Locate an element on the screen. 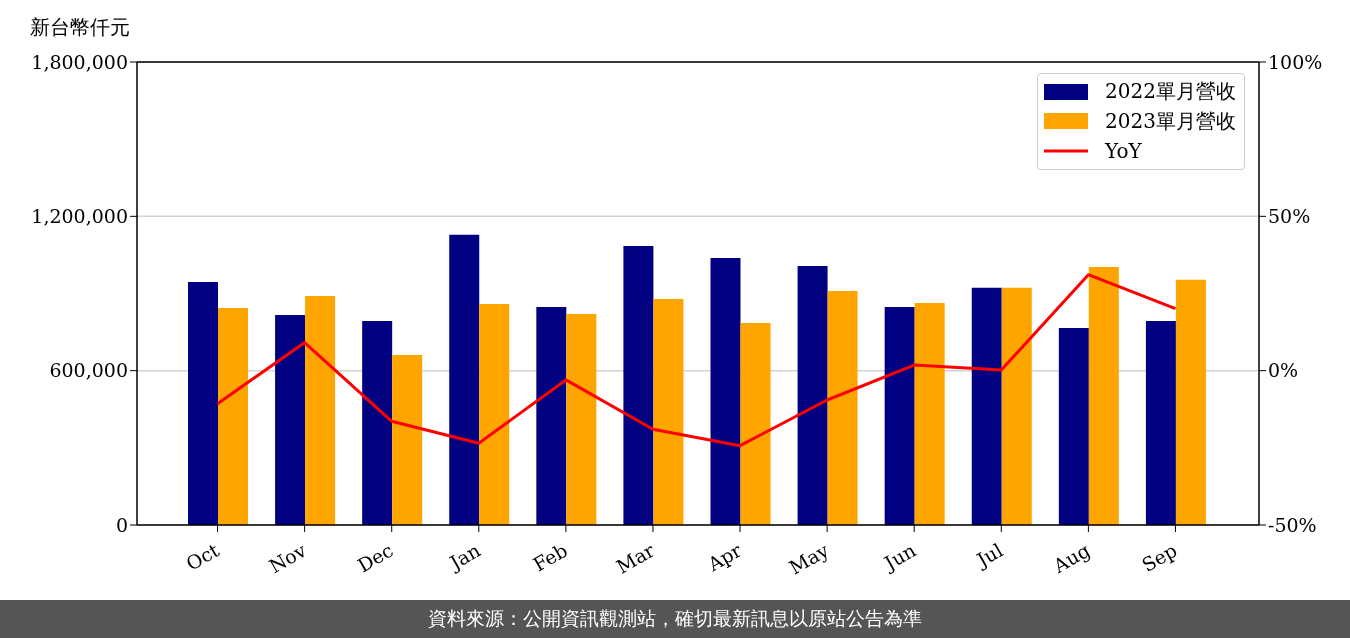 The image size is (1350, 638). y-tick-label: 1,800,000 is located at coordinates (79, 61).